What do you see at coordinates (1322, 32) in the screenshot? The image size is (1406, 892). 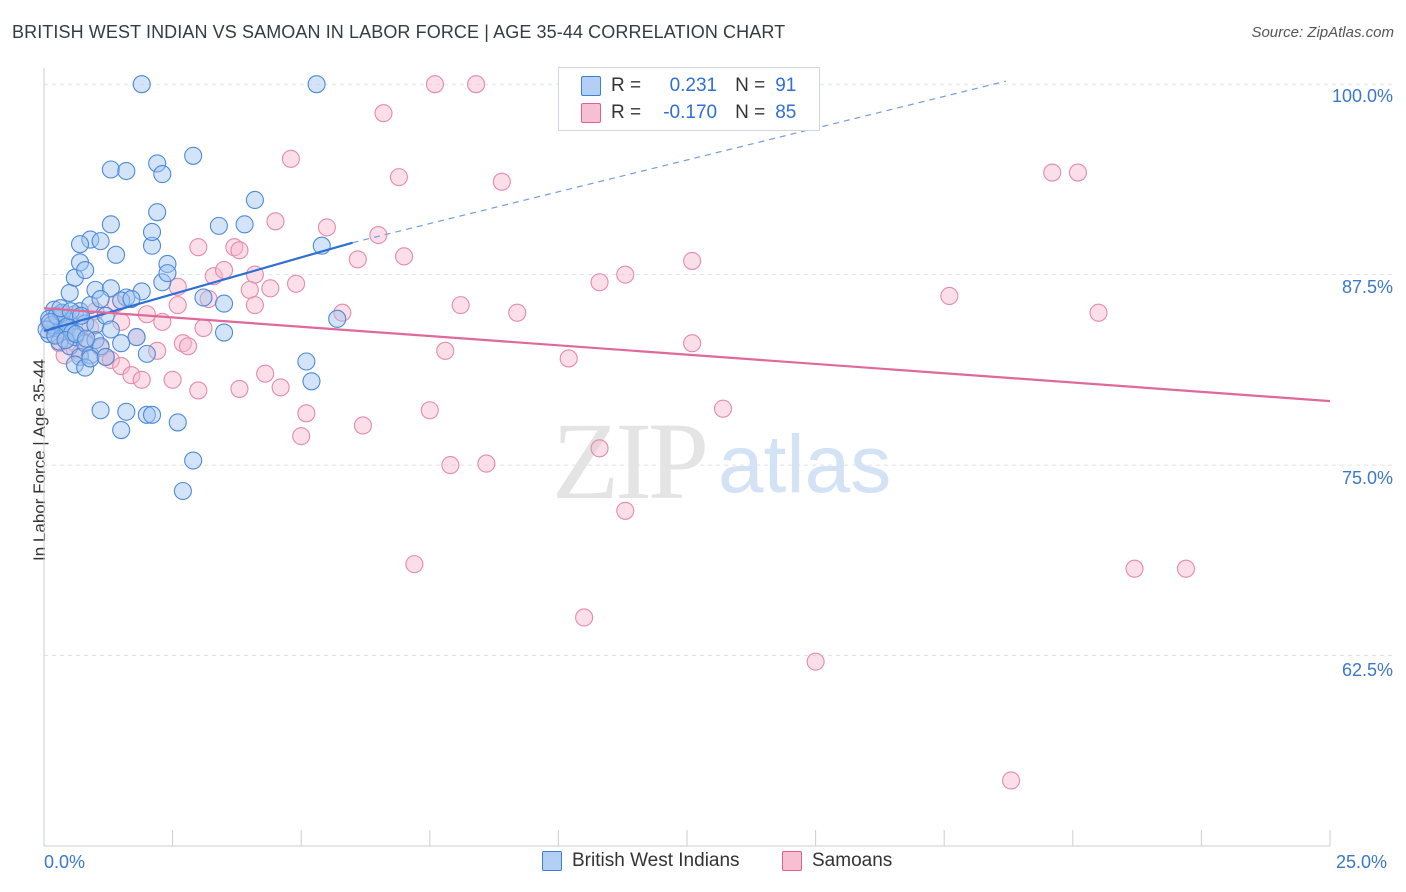 I see `source-label: Source: ZipAtlas.com` at bounding box center [1322, 32].